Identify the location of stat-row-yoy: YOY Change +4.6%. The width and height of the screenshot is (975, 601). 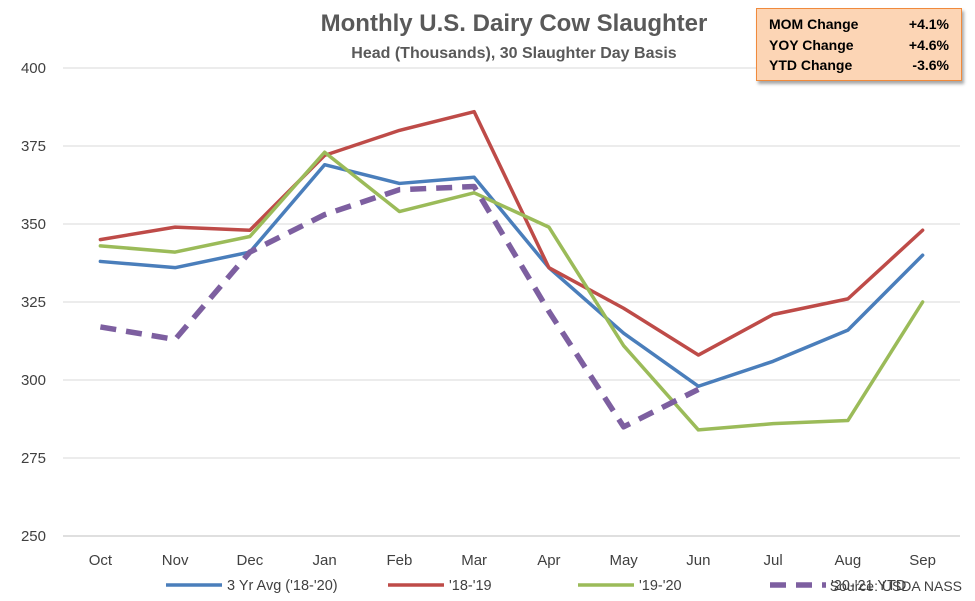
(859, 45).